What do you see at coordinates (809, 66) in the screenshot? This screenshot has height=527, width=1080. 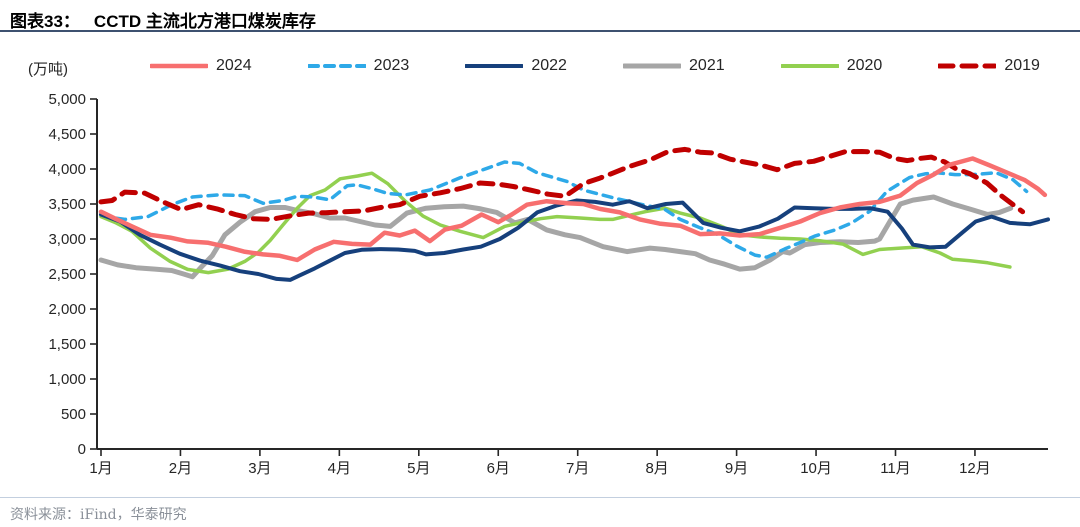 I see `legend-swatch-2020` at bounding box center [809, 66].